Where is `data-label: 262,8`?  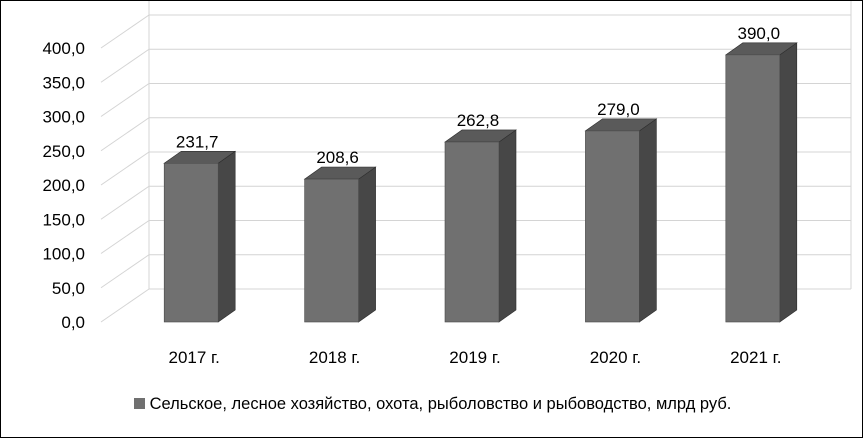
data-label: 262,8 is located at coordinates (478, 120).